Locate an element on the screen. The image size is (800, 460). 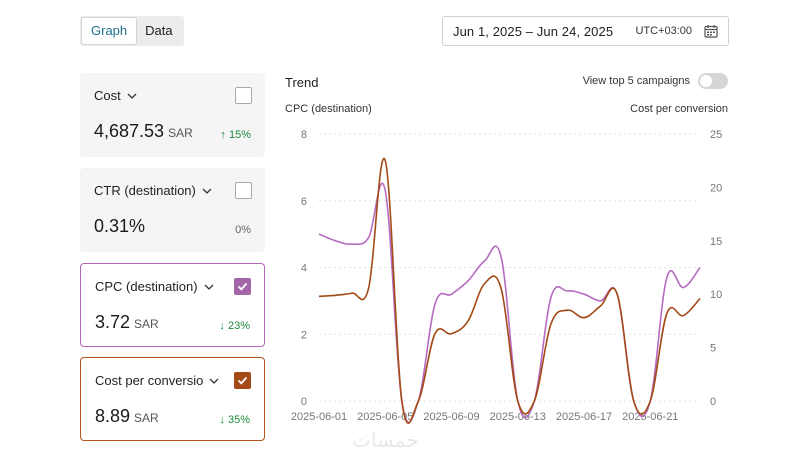
metric-title: Cost is located at coordinates (107, 95).